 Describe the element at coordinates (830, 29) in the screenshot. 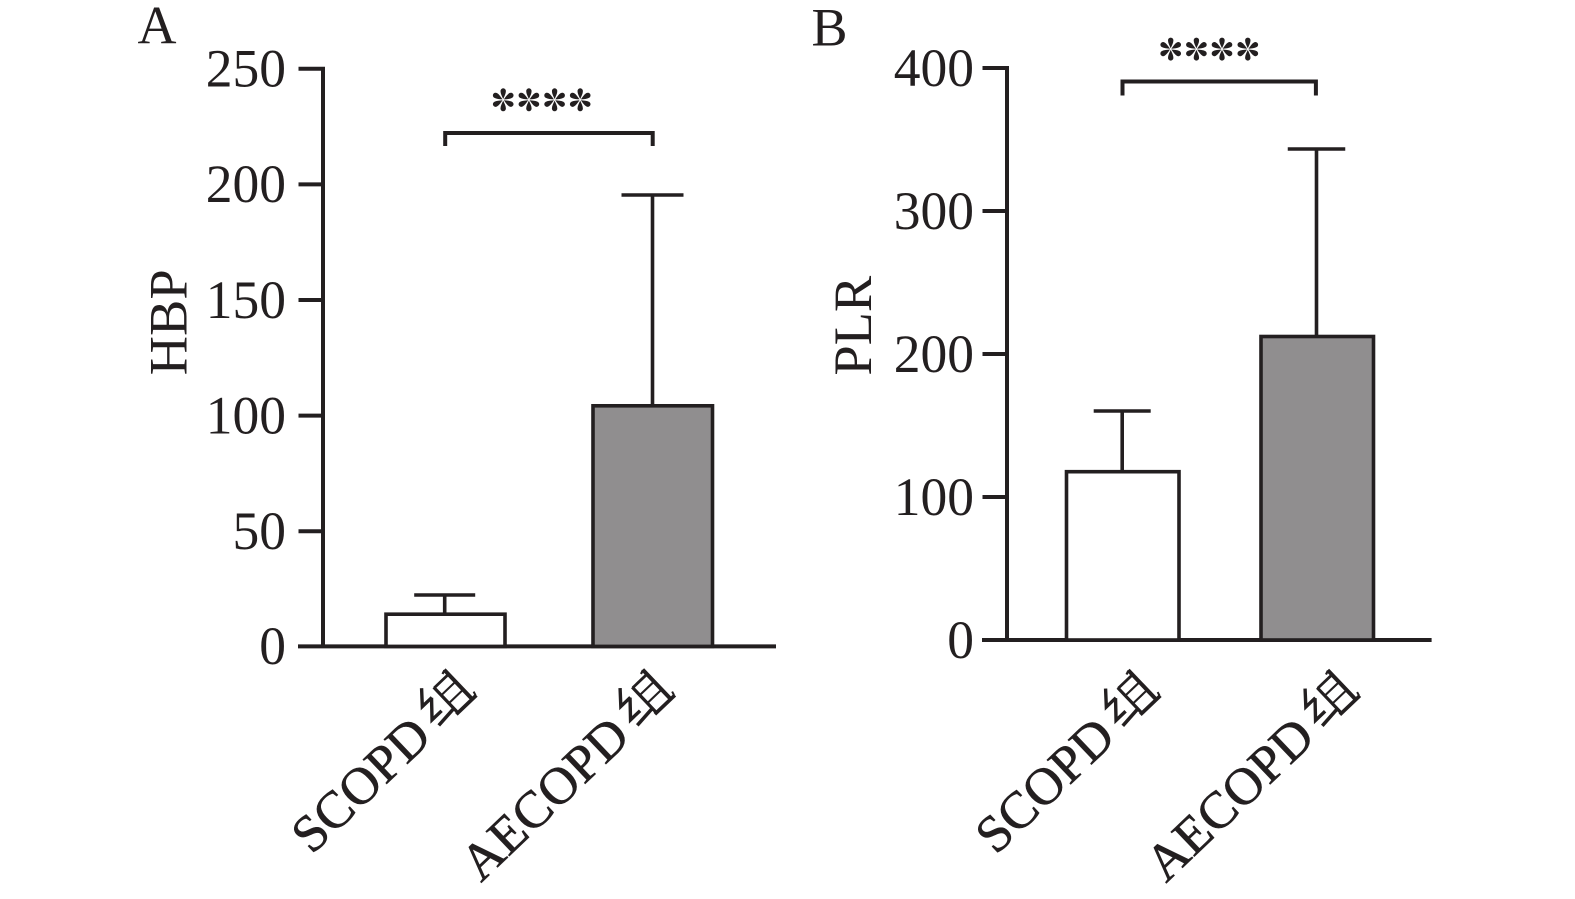

I see `svg-text: B` at that location.